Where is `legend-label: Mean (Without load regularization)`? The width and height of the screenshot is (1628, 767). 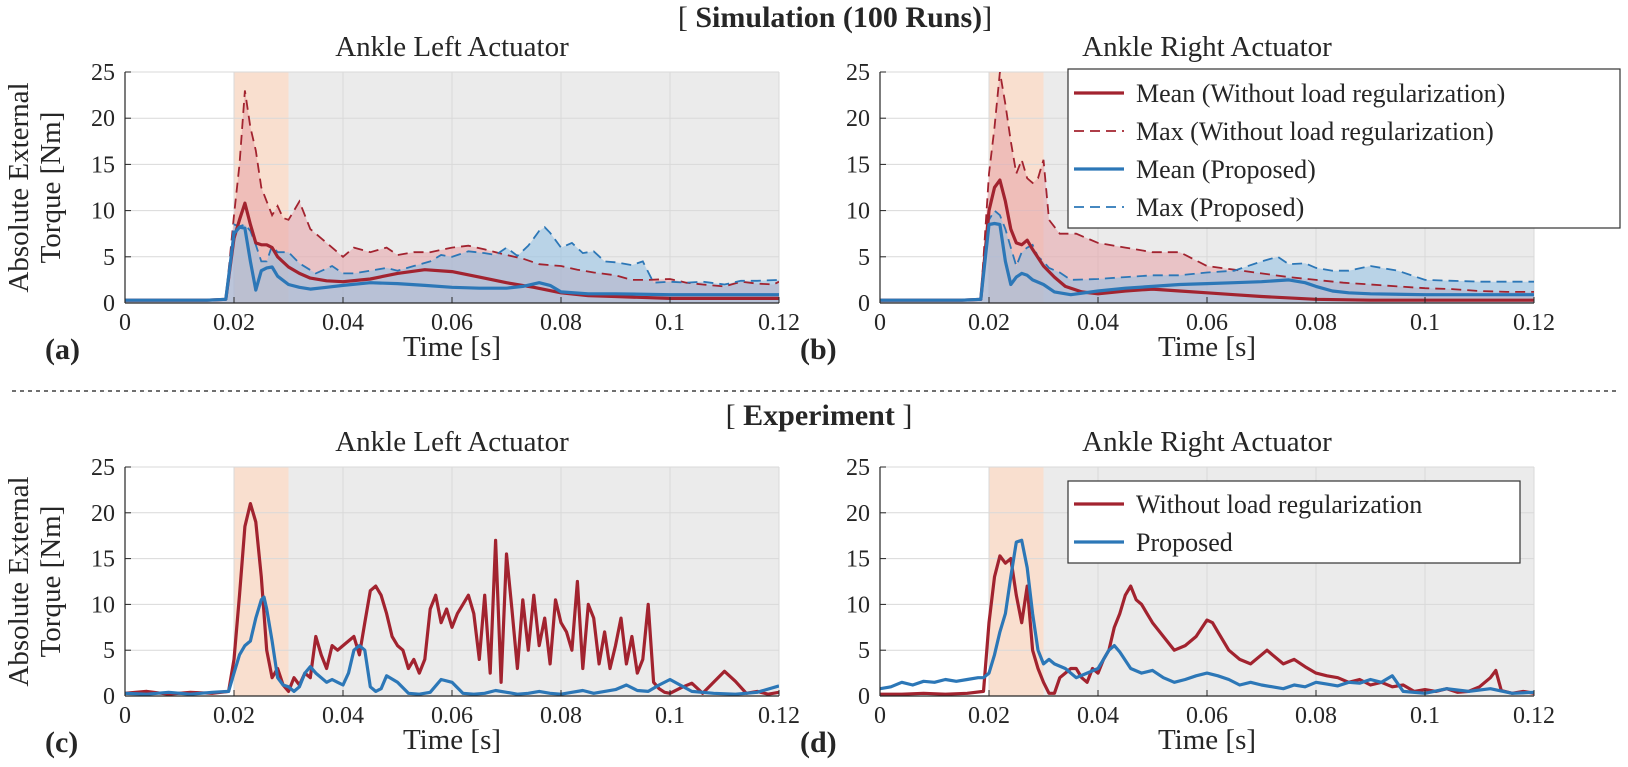 legend-label: Mean (Without load regularization) is located at coordinates (1320, 93).